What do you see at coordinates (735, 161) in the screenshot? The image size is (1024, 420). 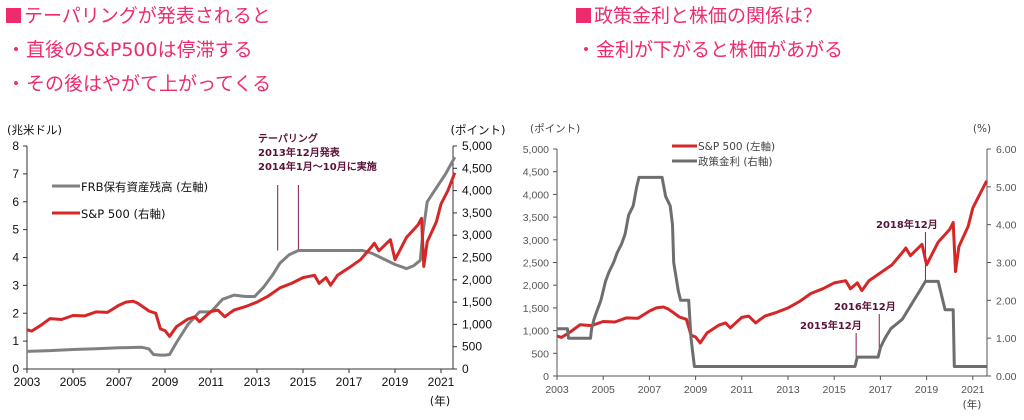 I see `legend-label: 政策金利 (右軸)` at bounding box center [735, 161].